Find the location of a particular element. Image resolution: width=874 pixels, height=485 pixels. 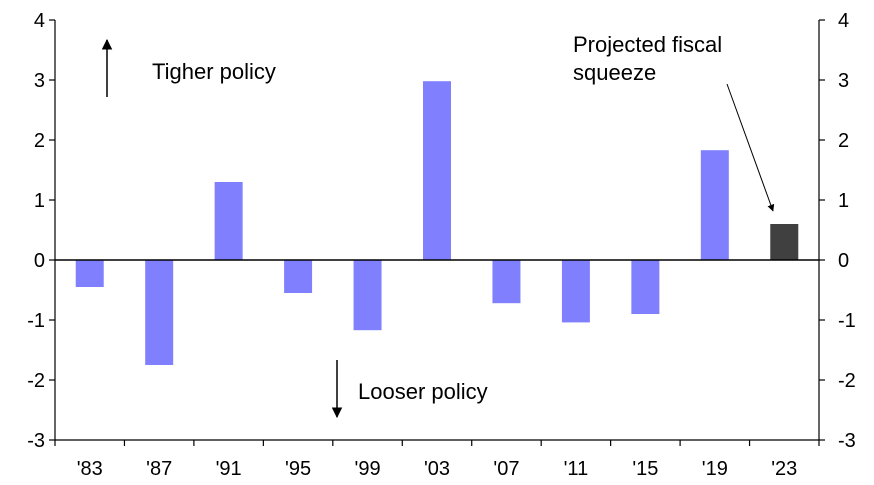

right-y-tick-label: -2 is located at coordinates (847, 381).